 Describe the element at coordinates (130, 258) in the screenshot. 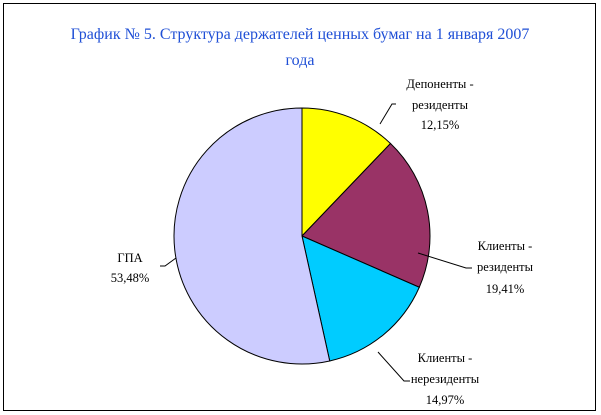

I see `slice-label: ГПА` at that location.